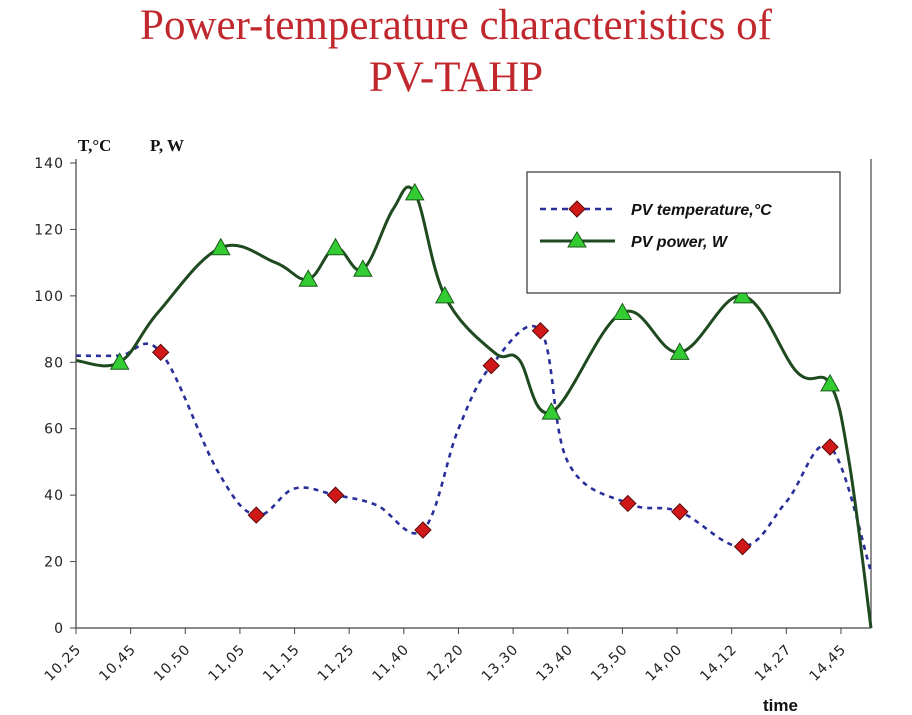 Image resolution: width=912 pixels, height=715 pixels. I want to click on y-axis-title-temperature: T,°C, so click(94, 145).